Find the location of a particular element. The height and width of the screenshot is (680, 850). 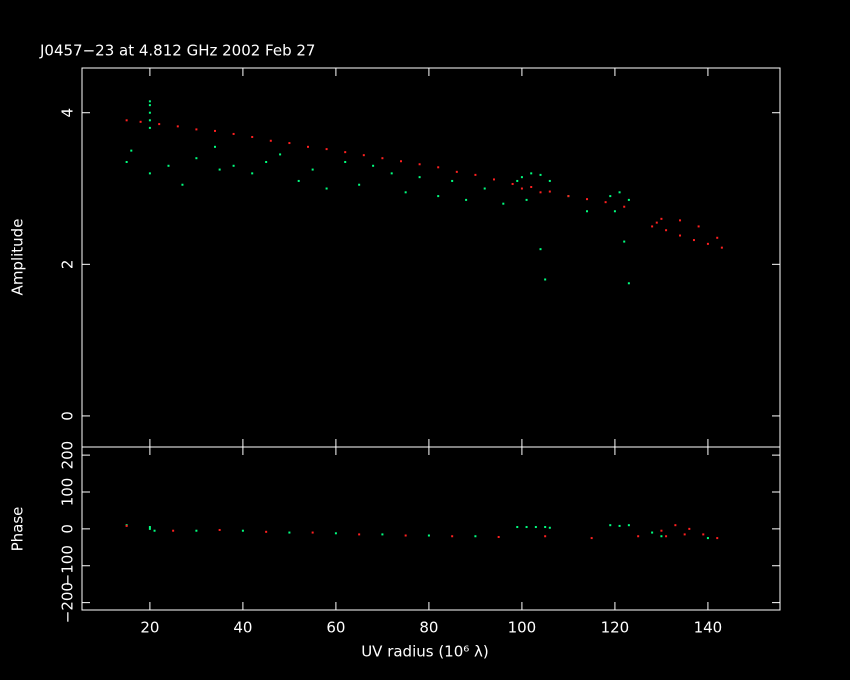

y-tick-label: −100 is located at coordinates (68, 565).